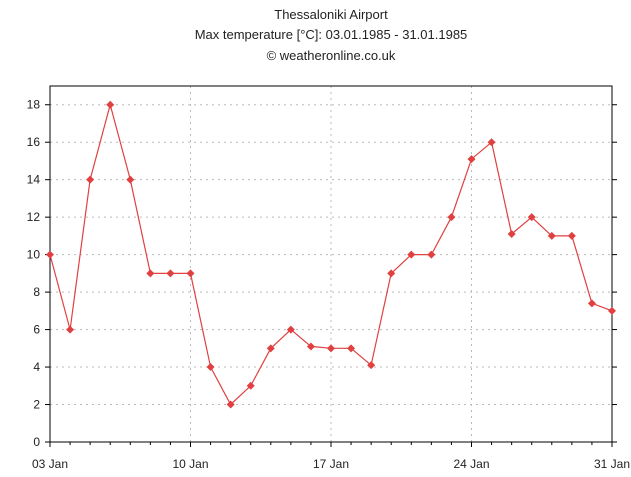  What do you see at coordinates (50, 464) in the screenshot?
I see `x-tick-label: 03 Jan` at bounding box center [50, 464].